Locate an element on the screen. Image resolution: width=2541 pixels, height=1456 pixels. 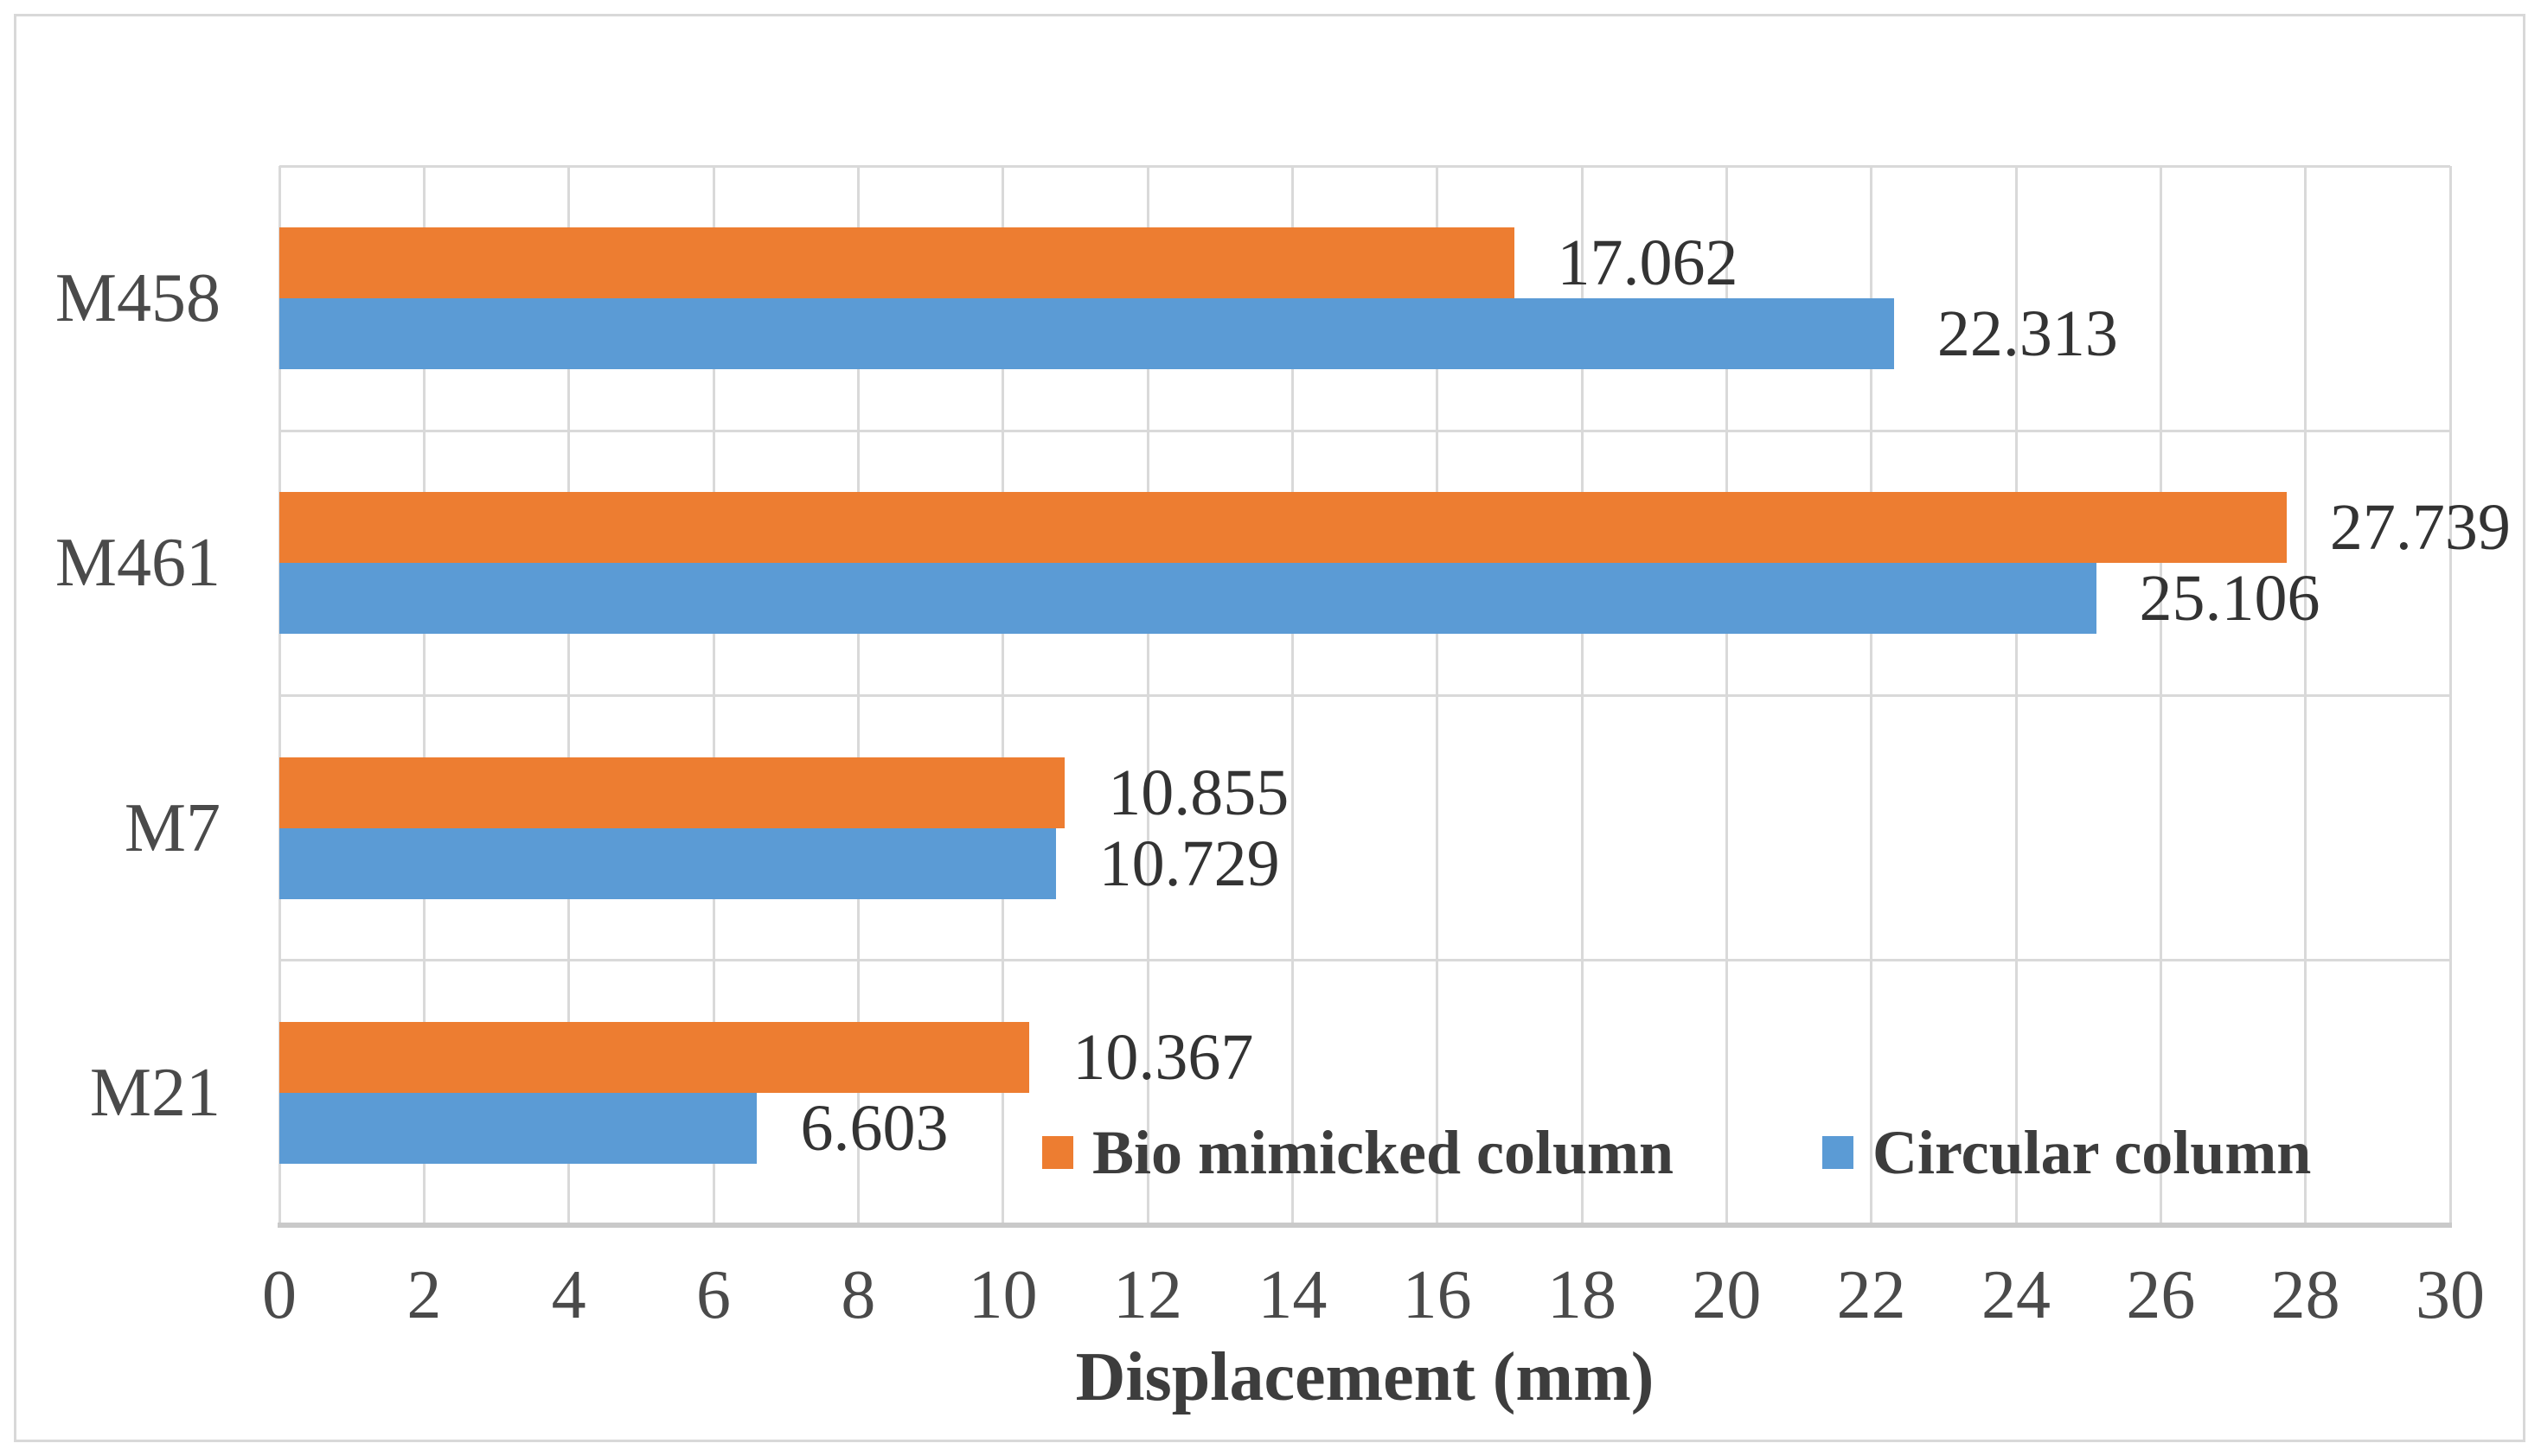
category-label: M461 is located at coordinates (138, 563).